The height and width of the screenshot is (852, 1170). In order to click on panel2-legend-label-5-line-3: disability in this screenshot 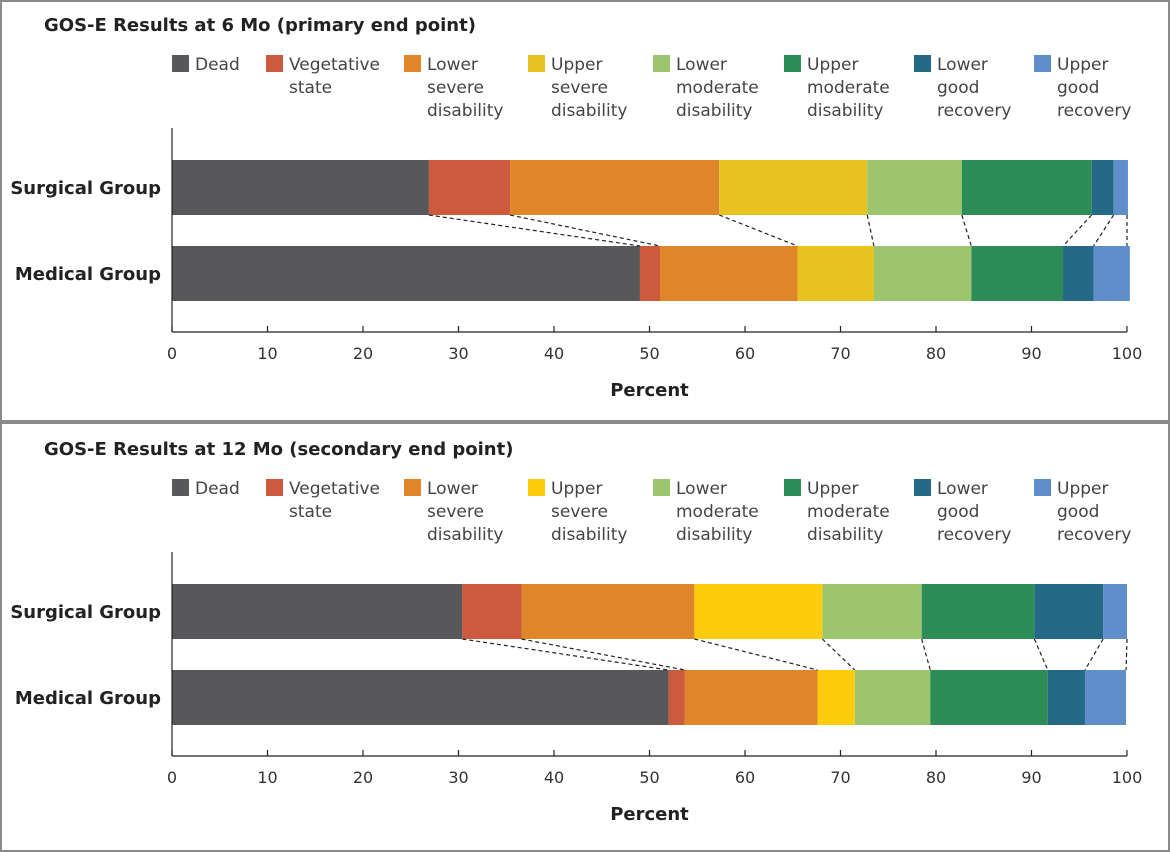, I will do `click(714, 535)`.